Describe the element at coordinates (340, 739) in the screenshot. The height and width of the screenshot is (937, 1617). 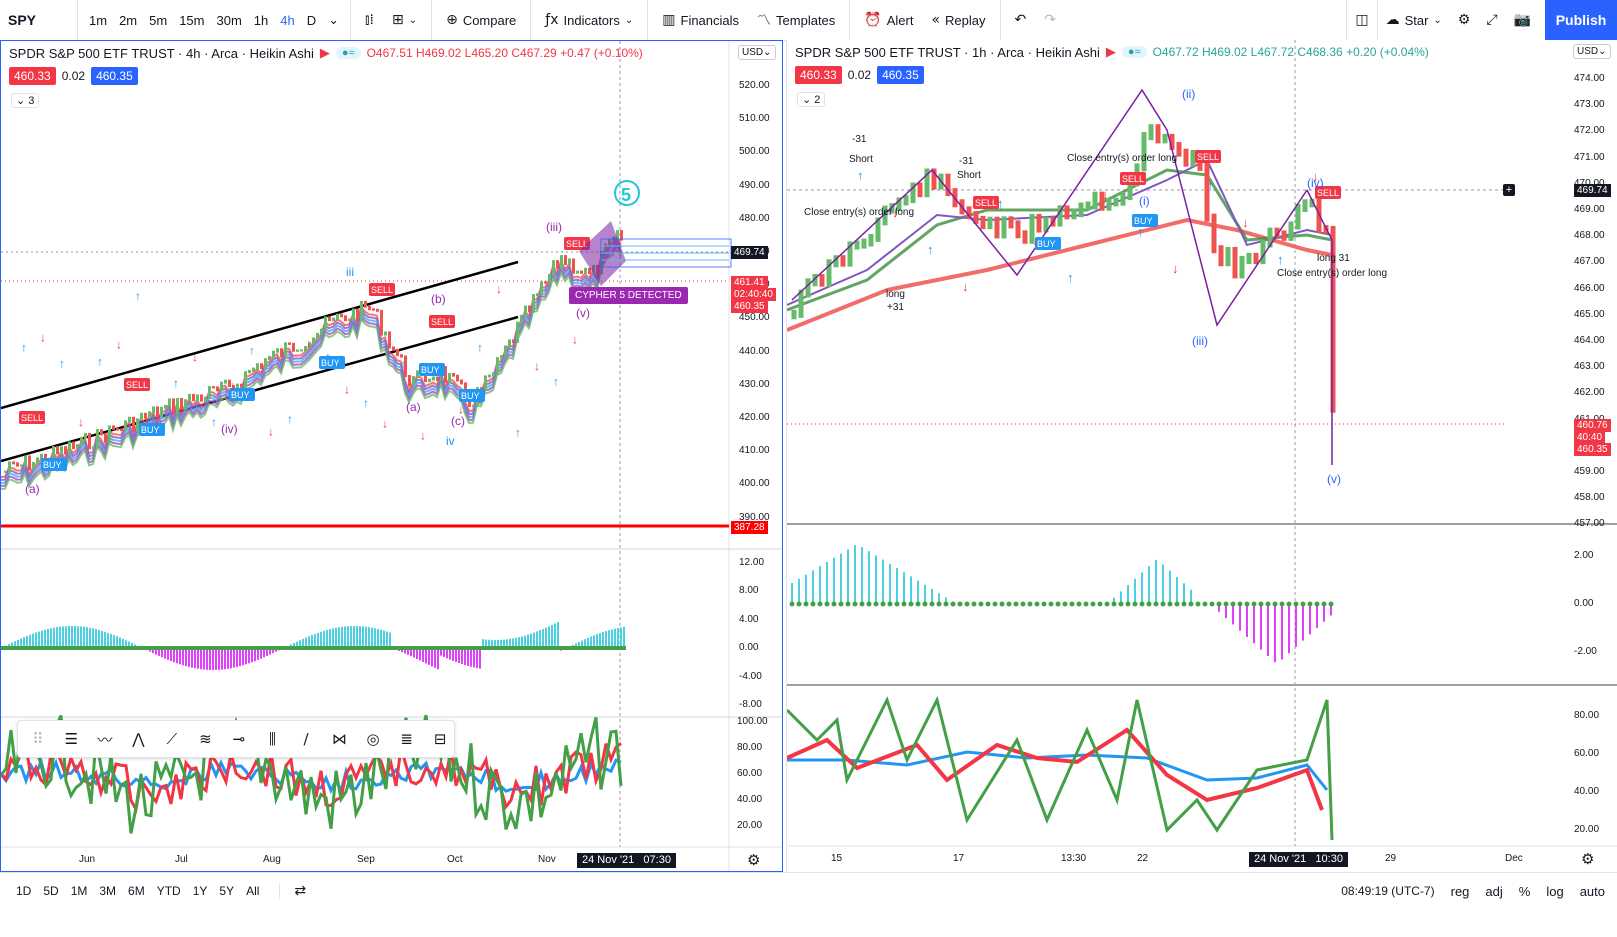
I see `xabcd-pattern-icon: ⋈` at that location.